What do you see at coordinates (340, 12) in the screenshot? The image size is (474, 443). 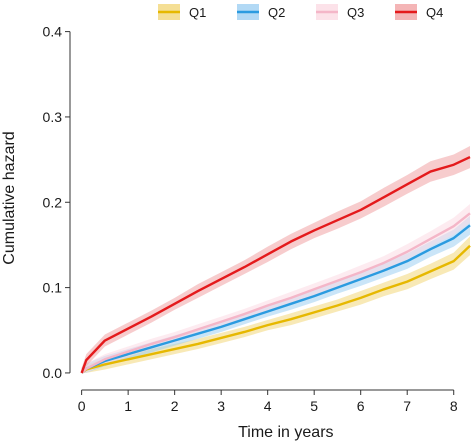 I see `legend-item-q3: Q3` at bounding box center [340, 12].